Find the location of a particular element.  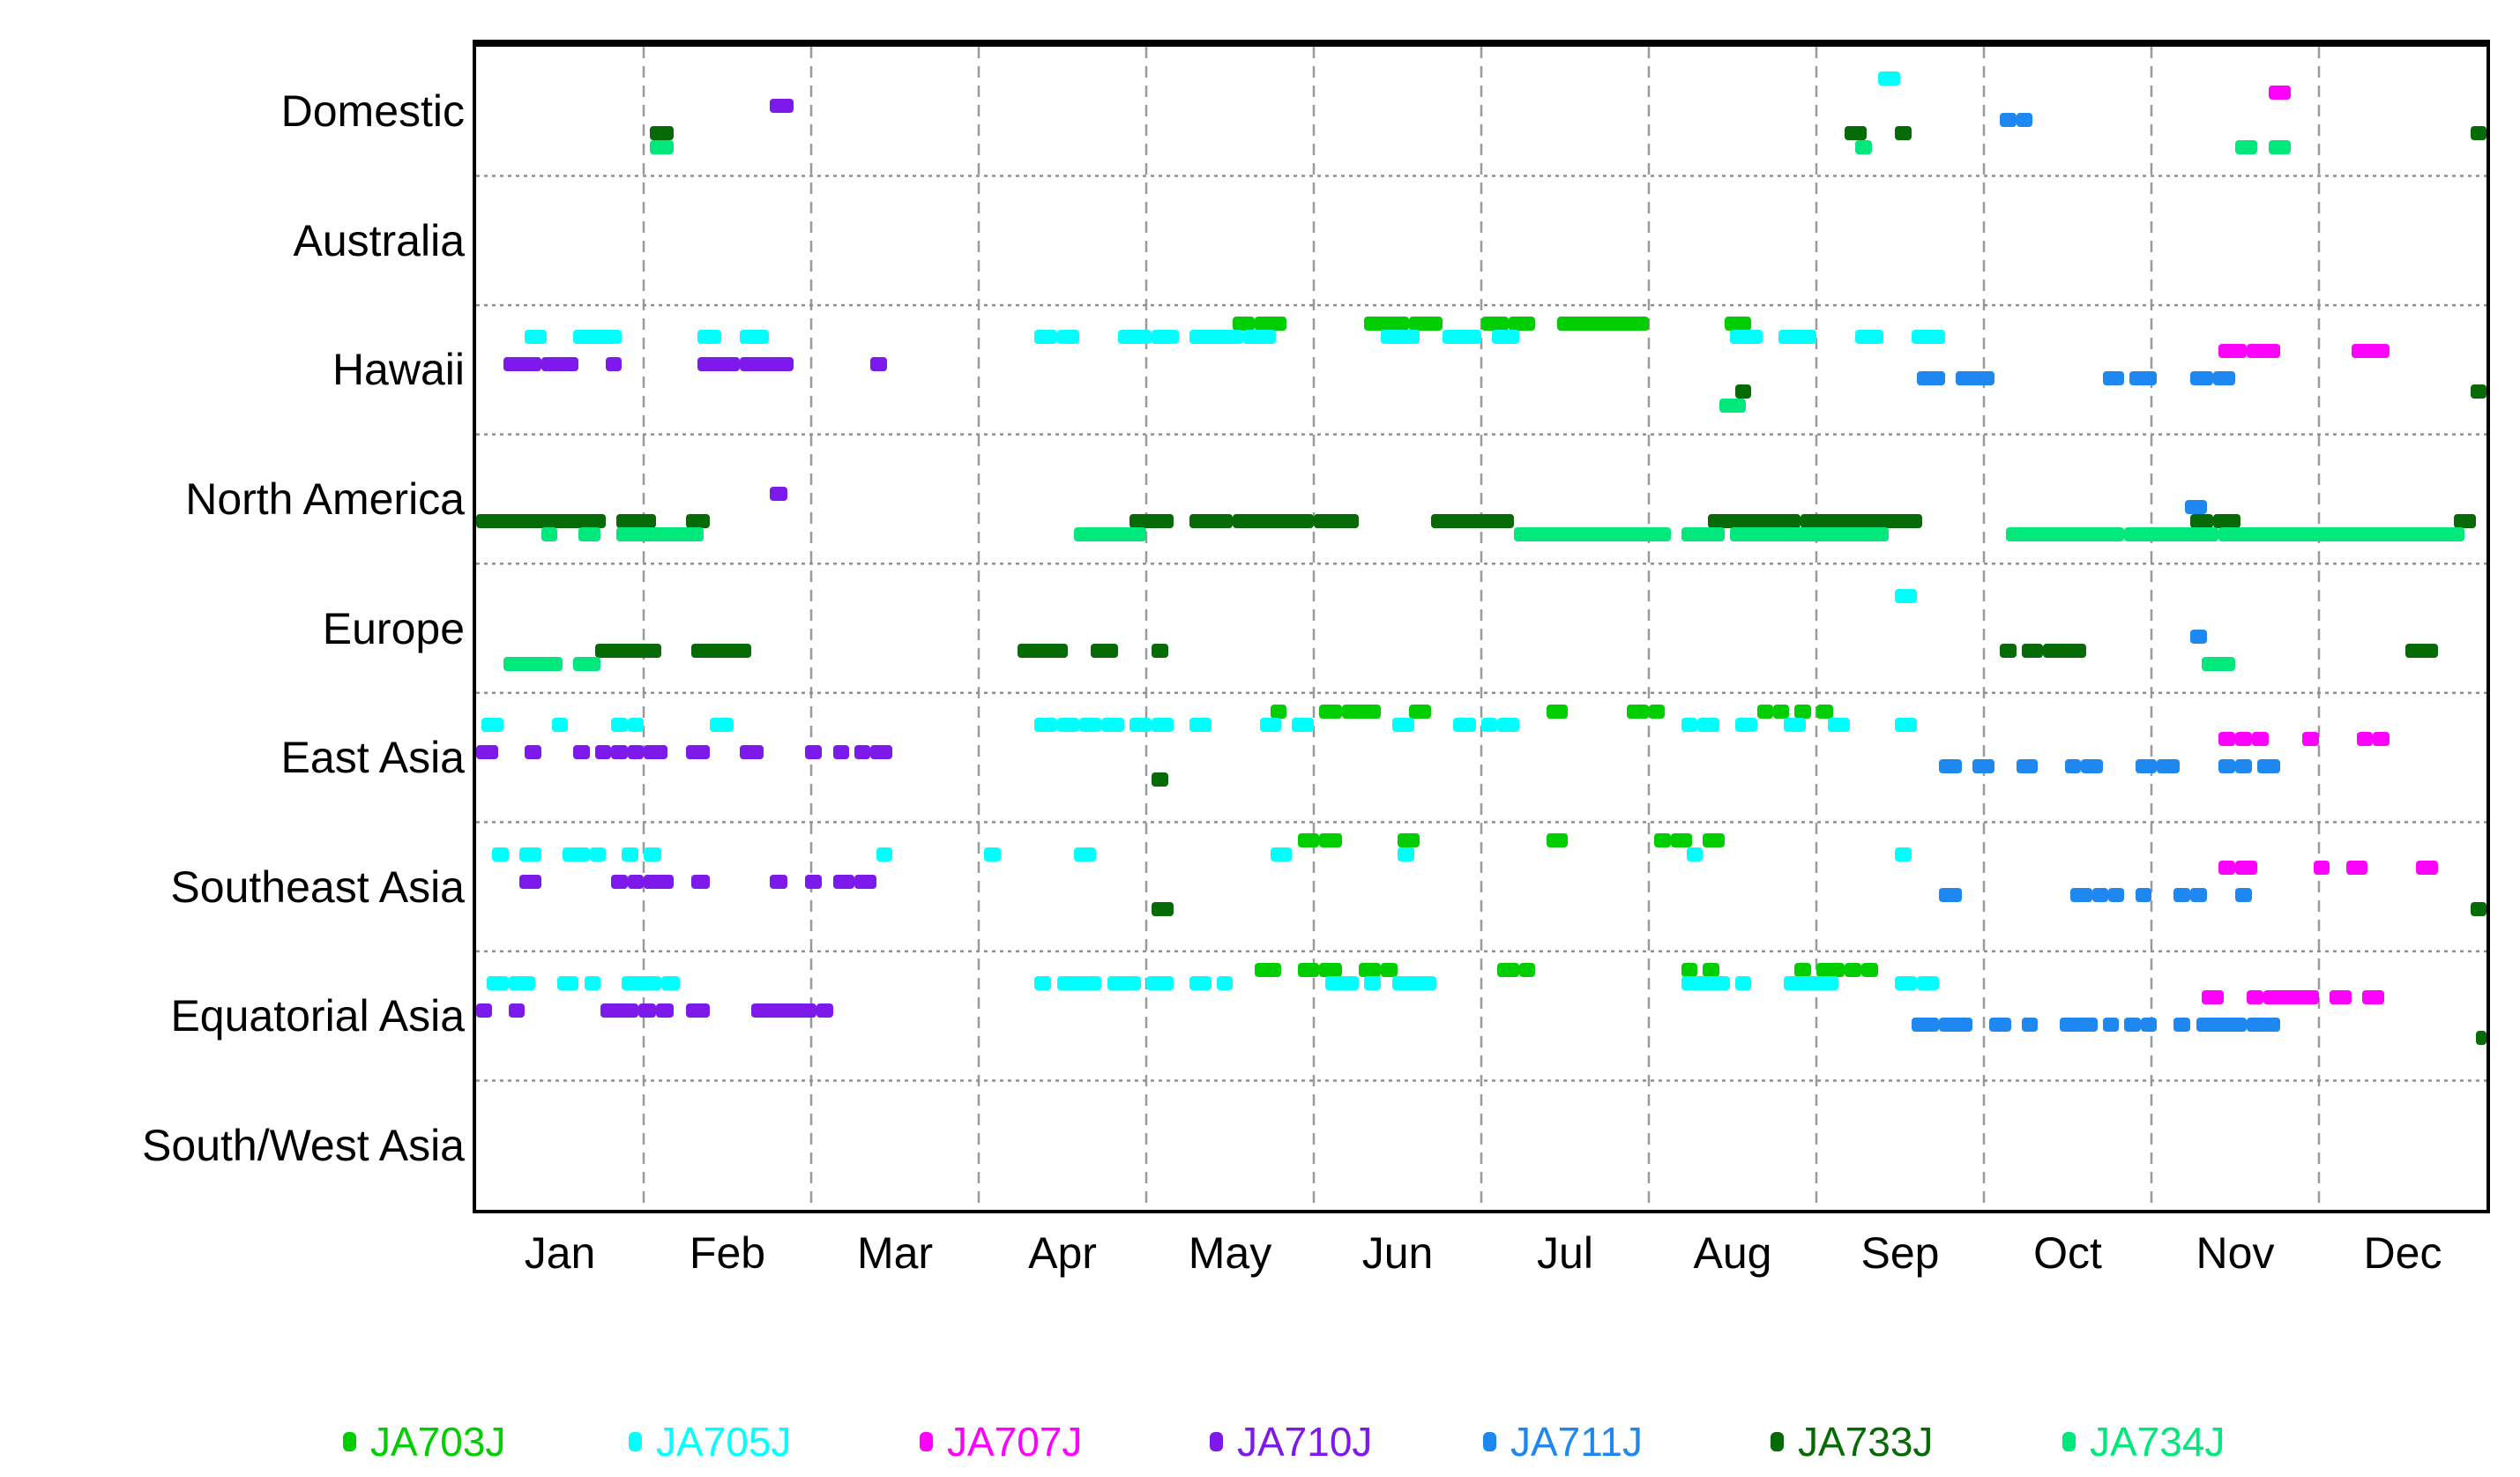

x-axis-label: Dec is located at coordinates (2402, 1253).